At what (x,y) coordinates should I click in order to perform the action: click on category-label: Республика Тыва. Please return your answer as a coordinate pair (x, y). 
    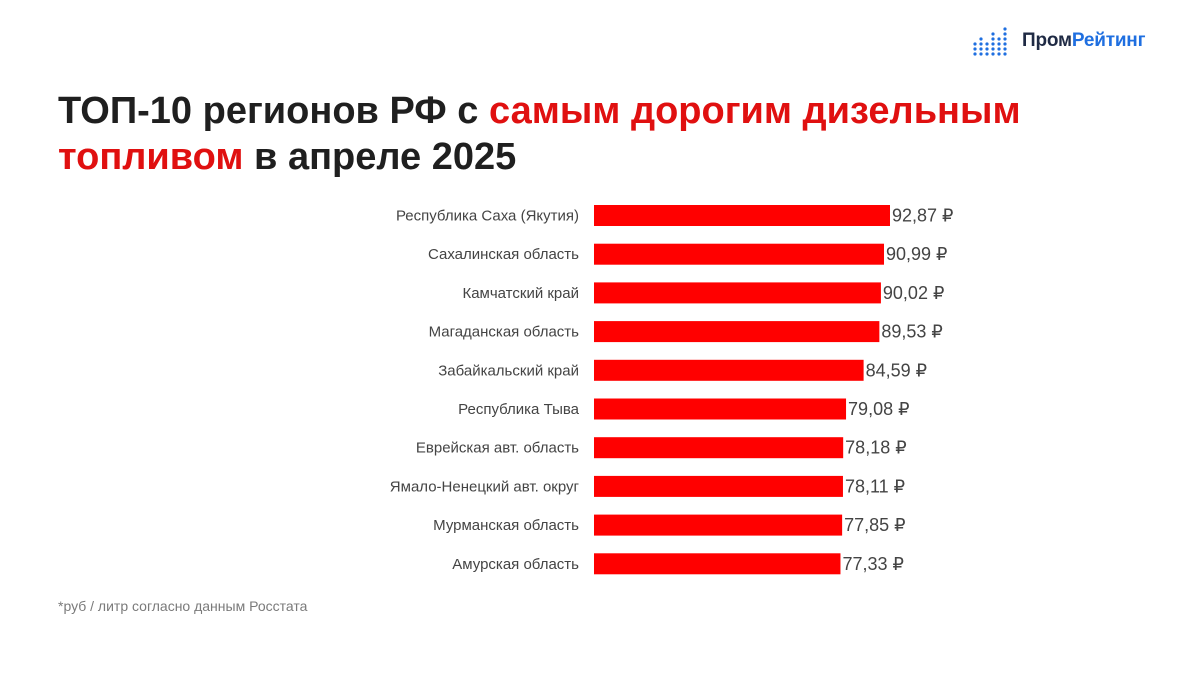
    Looking at the image, I should click on (519, 409).